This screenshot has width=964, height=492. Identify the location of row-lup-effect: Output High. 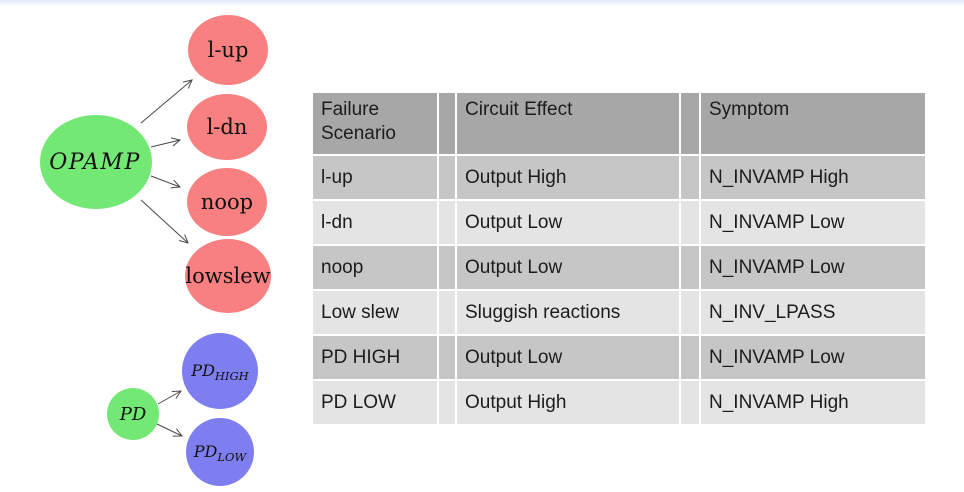
(568, 177).